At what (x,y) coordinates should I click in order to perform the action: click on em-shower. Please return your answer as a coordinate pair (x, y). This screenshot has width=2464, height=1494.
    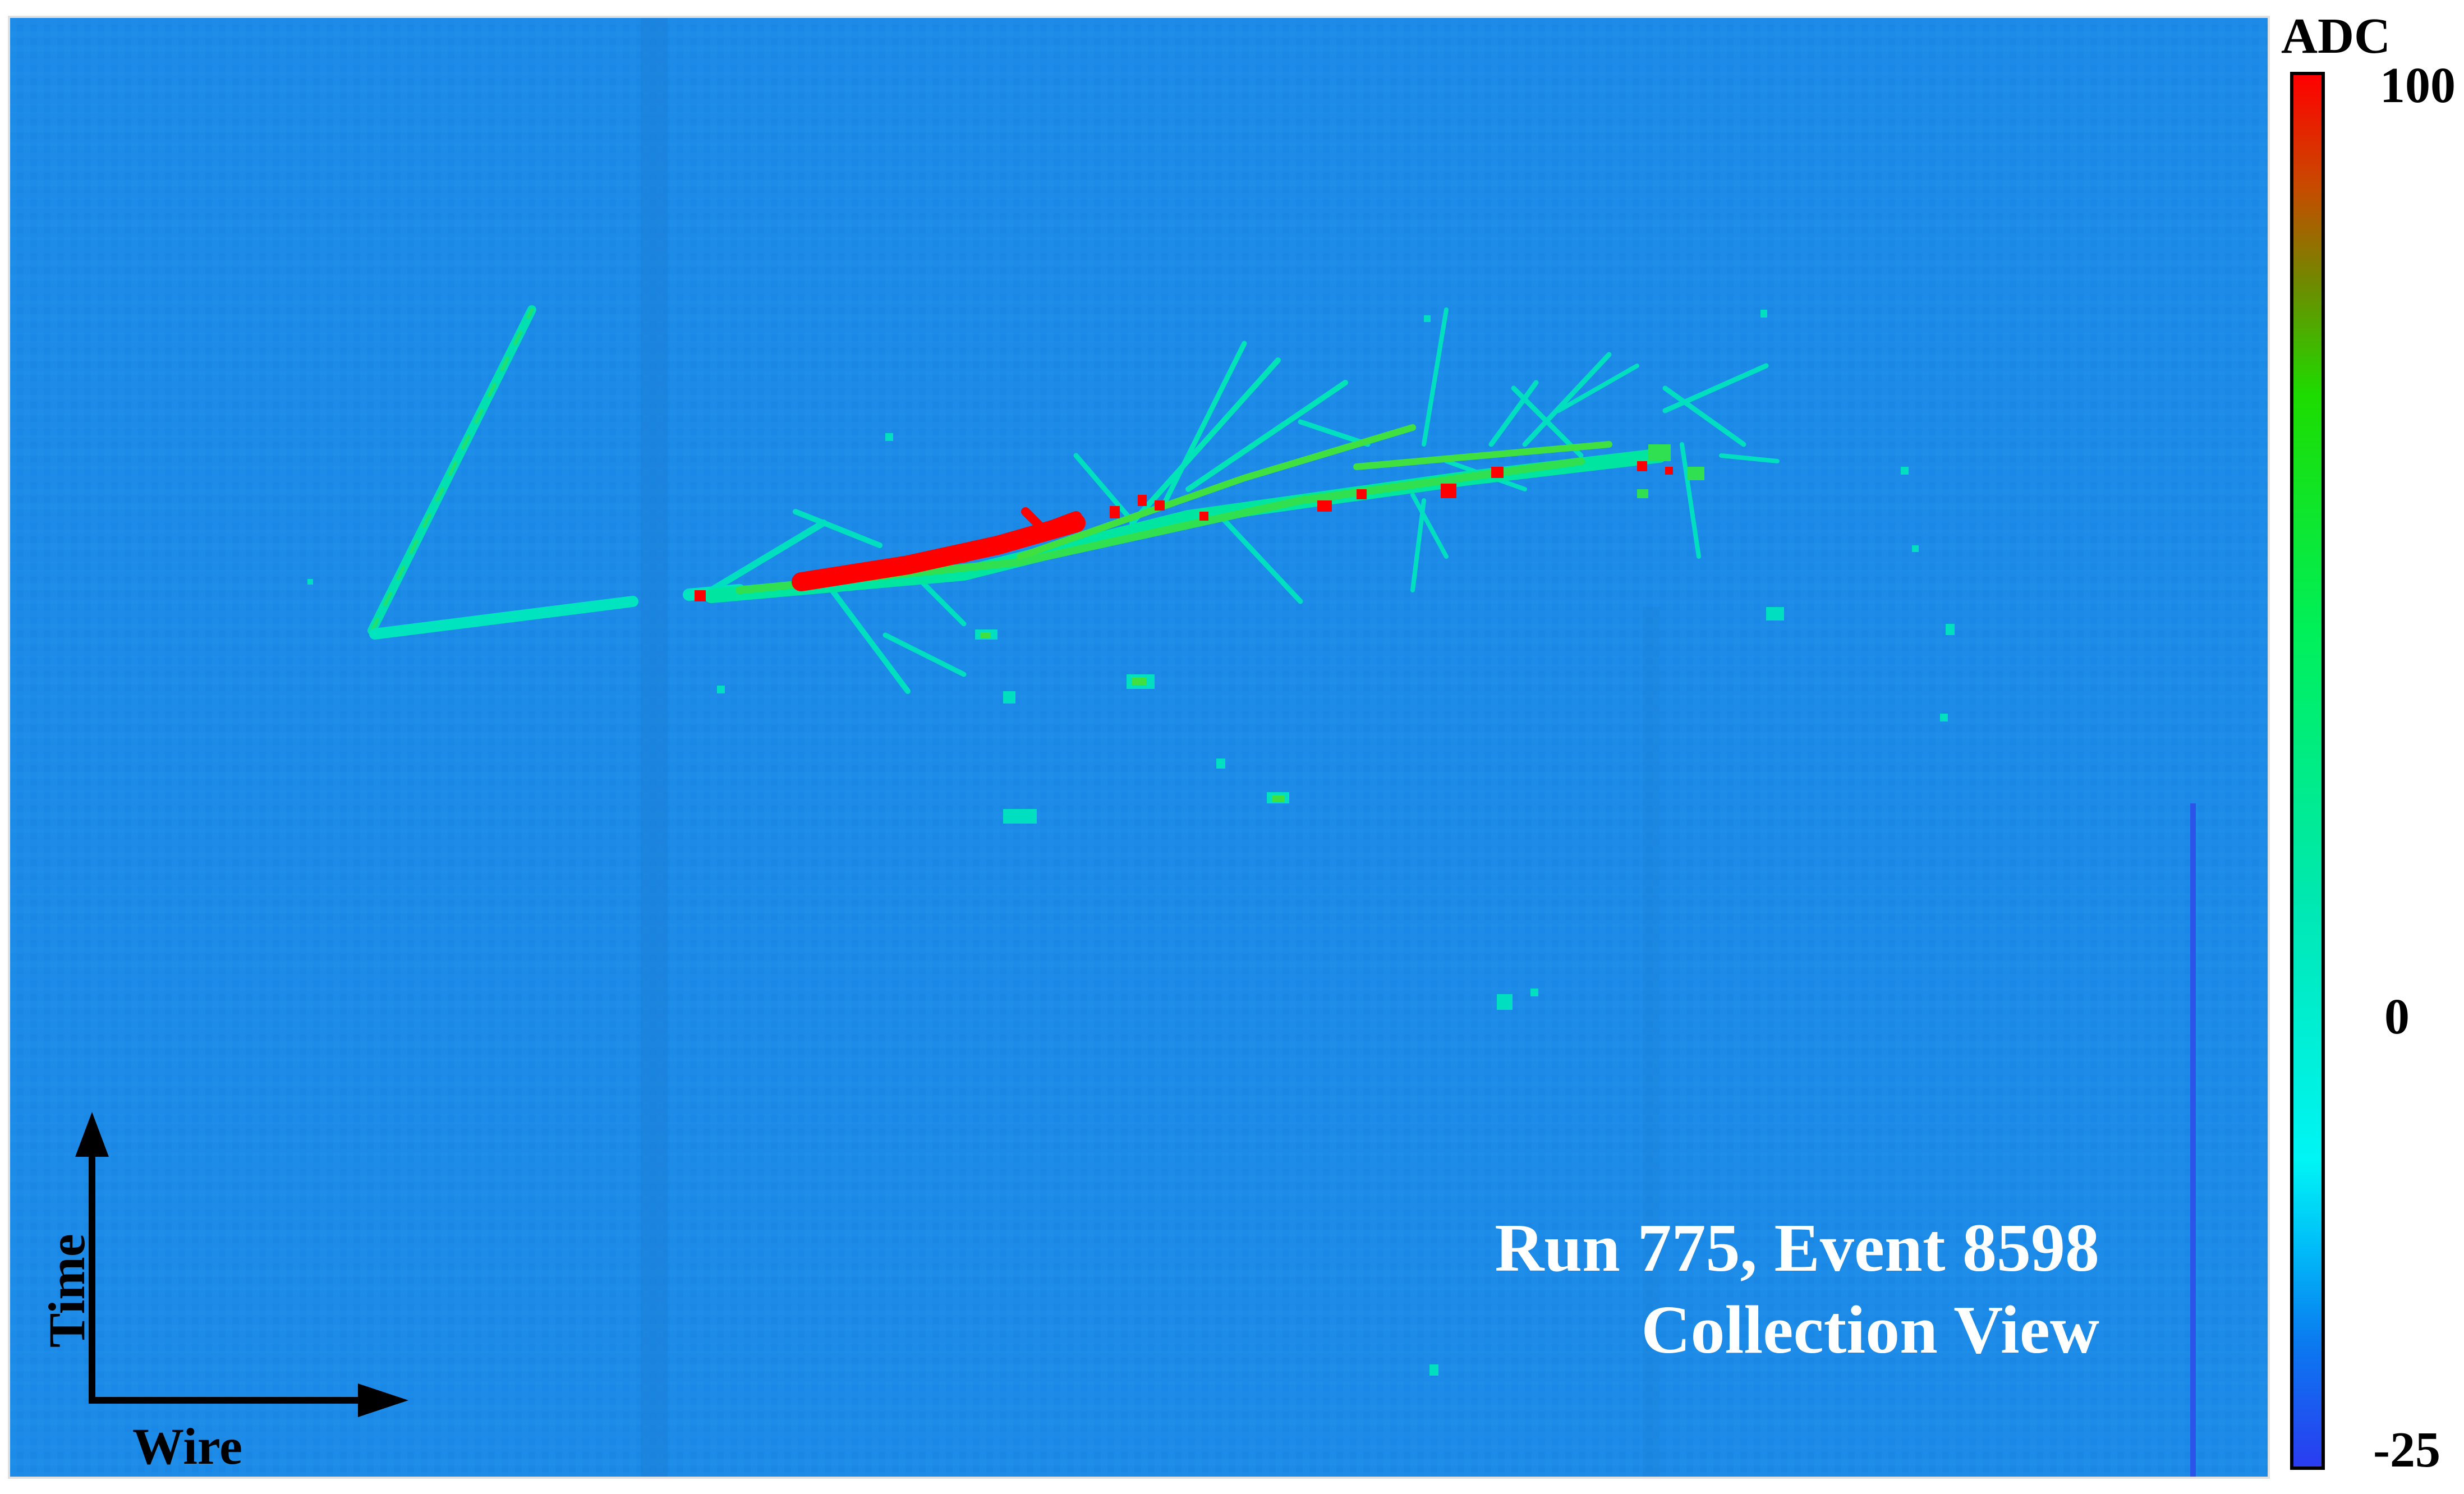
    Looking at the image, I should click on (1242, 500).